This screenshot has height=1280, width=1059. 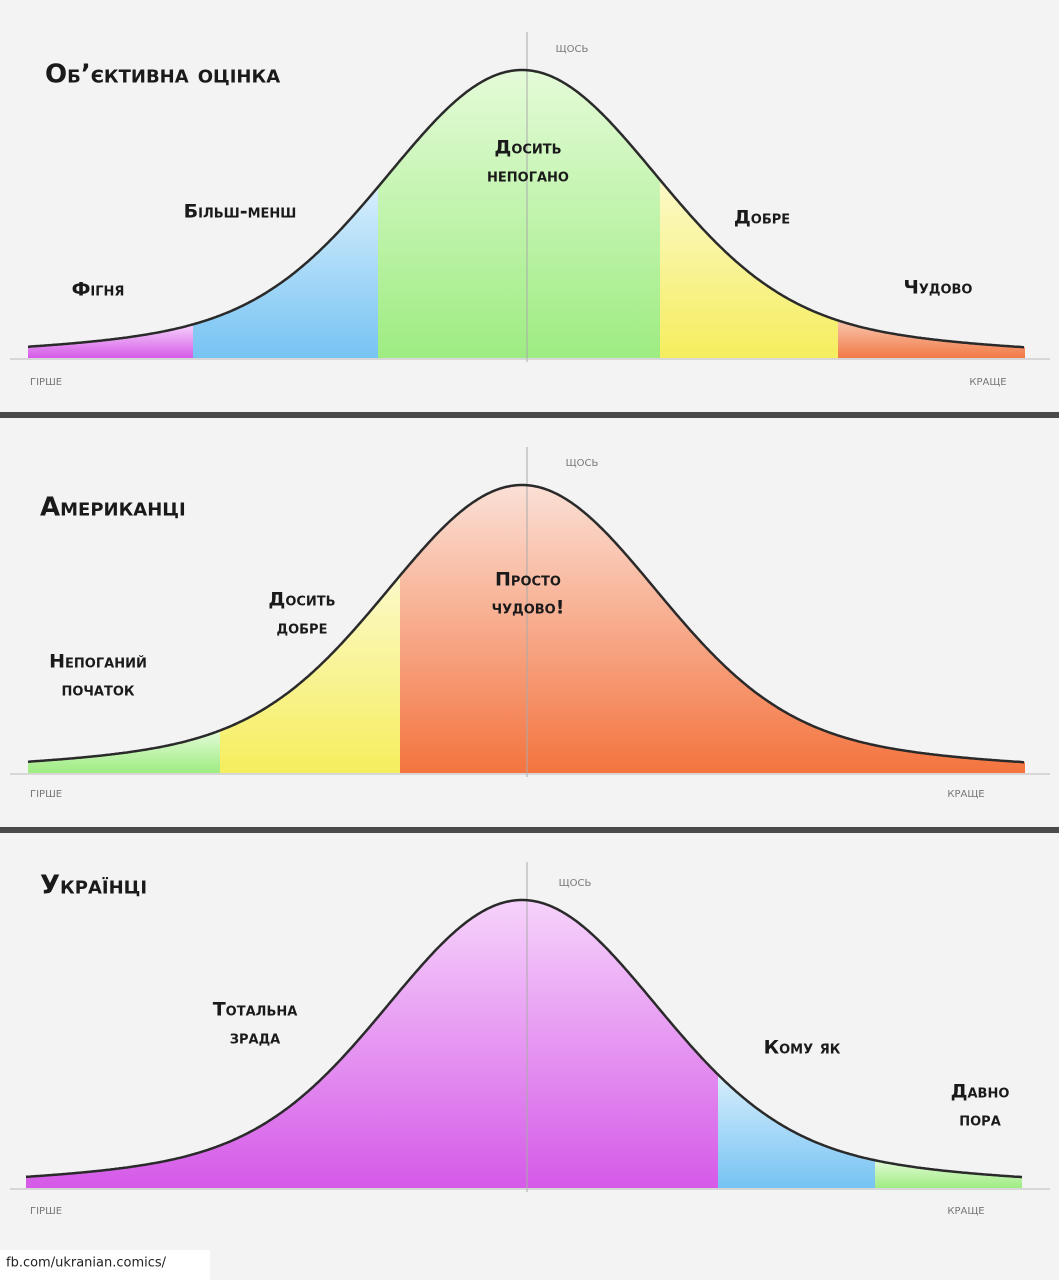 What do you see at coordinates (762, 218) in the screenshot?
I see `segment-label: Добре` at bounding box center [762, 218].